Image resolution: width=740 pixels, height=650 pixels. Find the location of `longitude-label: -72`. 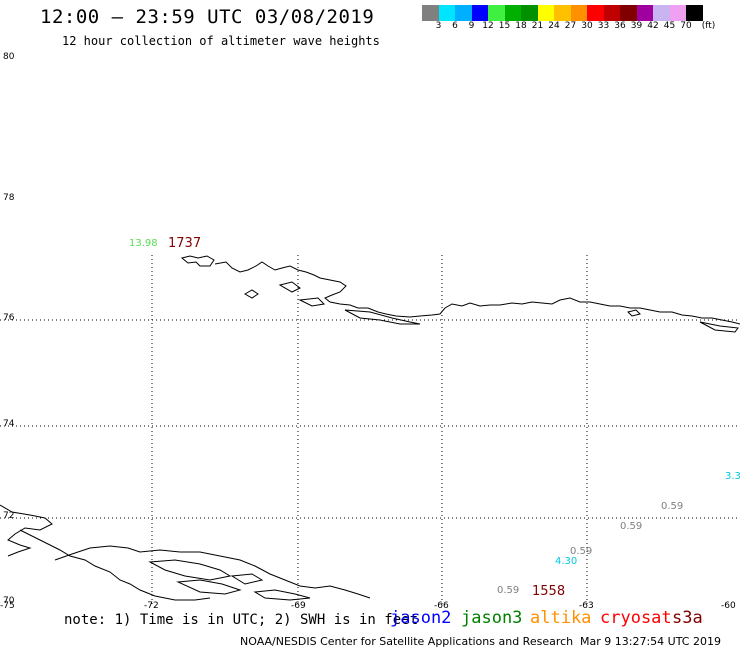

longitude-label: -72 is located at coordinates (151, 606).